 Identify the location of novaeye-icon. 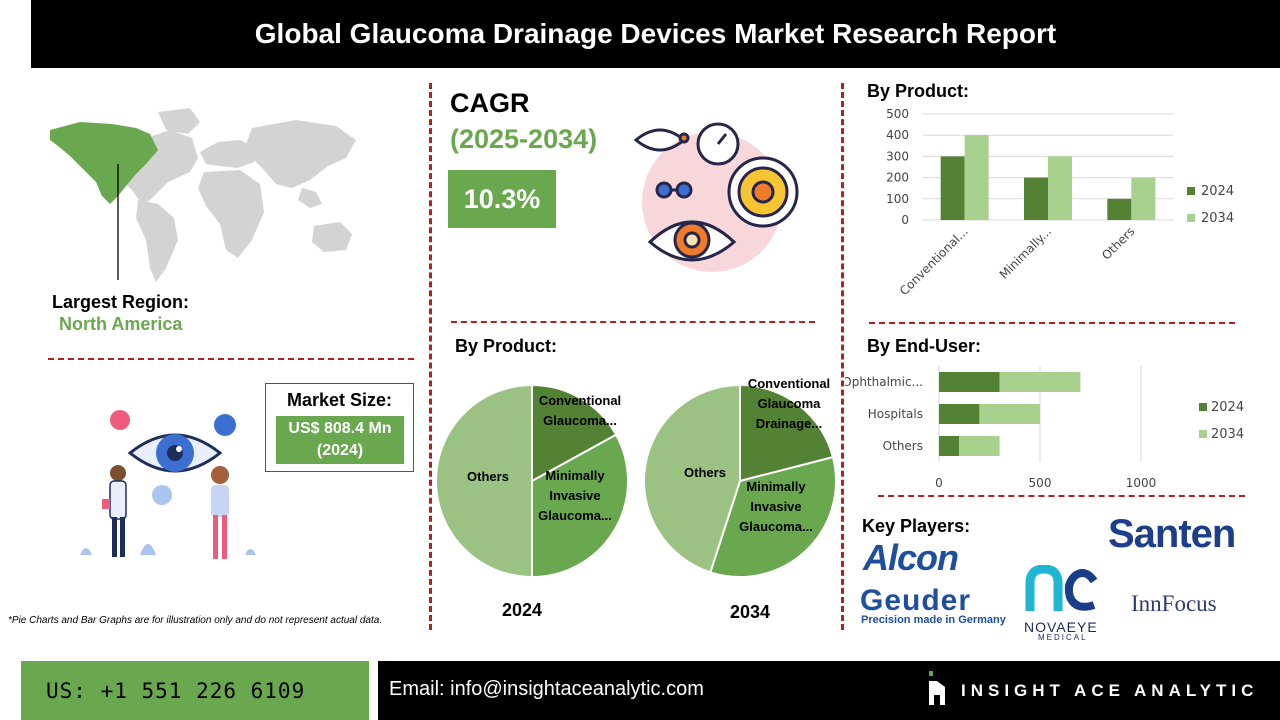
(1061, 588).